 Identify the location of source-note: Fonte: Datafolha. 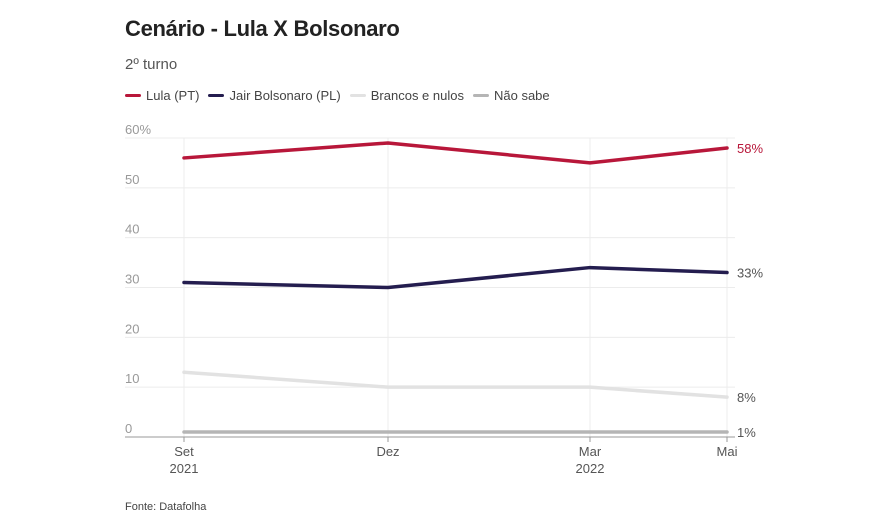
(166, 507).